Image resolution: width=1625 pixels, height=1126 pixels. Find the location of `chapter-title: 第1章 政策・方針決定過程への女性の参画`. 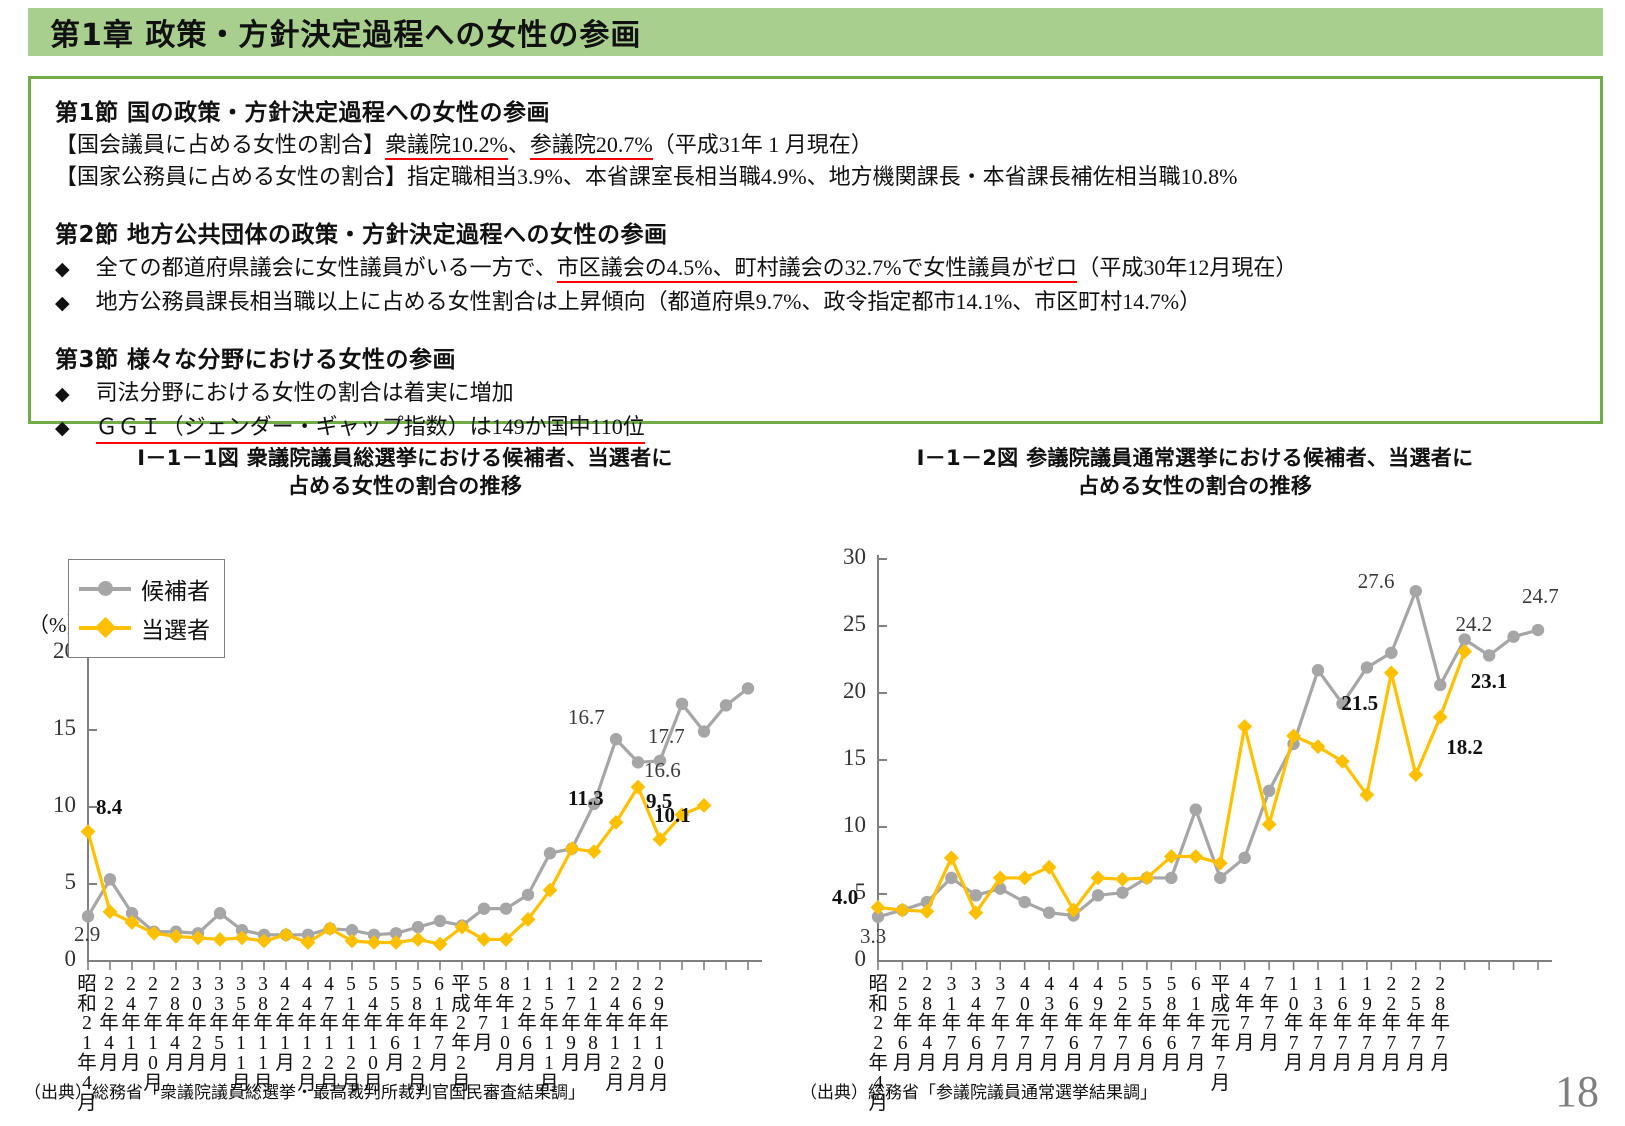

chapter-title: 第1章 政策・方針決定過程への女性の参画 is located at coordinates (346, 35).